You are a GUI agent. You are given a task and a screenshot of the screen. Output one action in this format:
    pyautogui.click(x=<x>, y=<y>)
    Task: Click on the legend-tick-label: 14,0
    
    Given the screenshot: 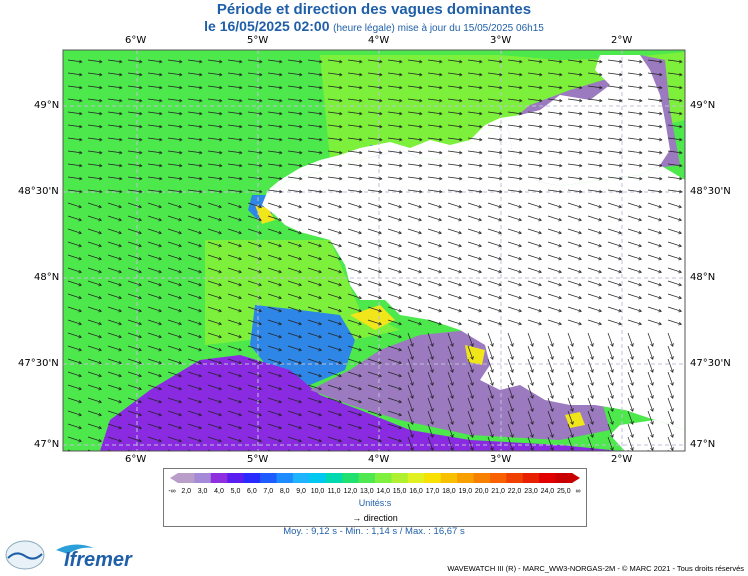 What is the action you would take?
    pyautogui.click(x=383, y=491)
    